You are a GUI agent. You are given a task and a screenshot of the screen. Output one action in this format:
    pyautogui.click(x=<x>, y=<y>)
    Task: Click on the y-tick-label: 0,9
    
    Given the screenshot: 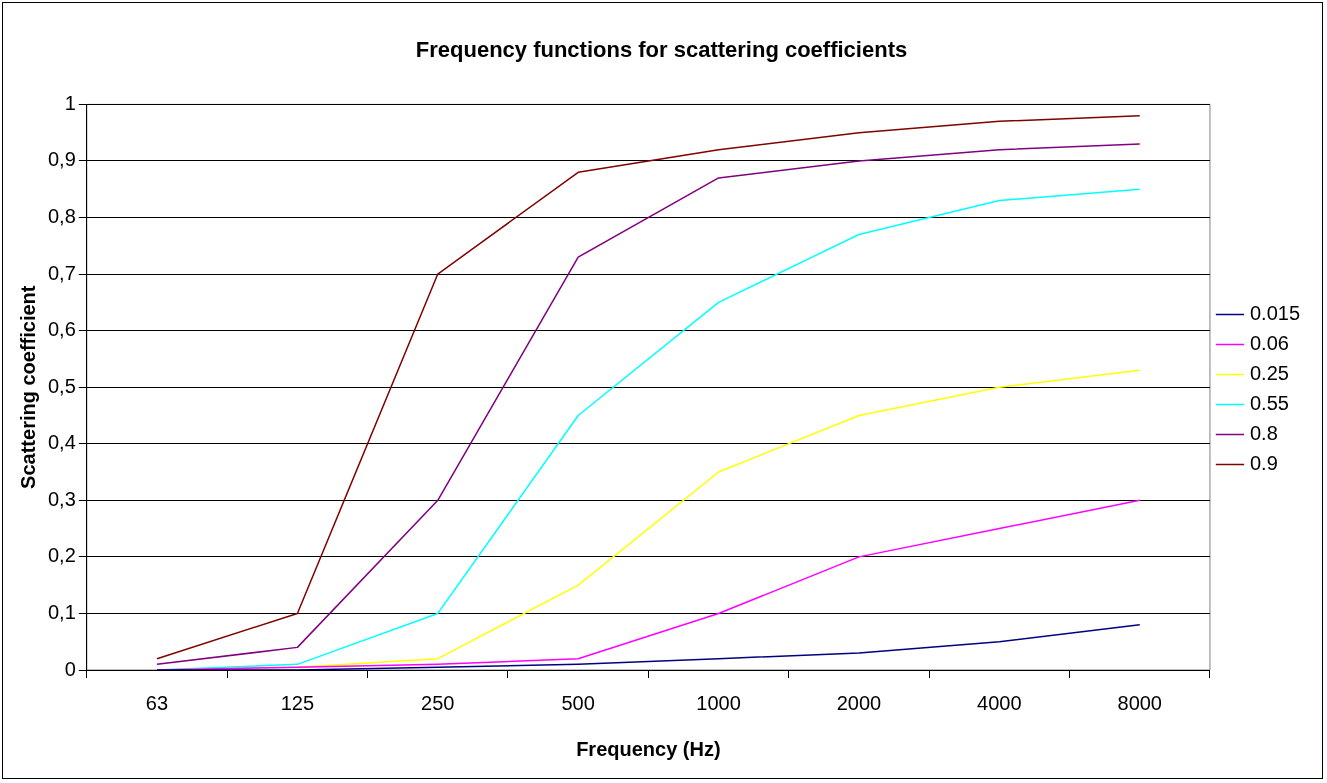 What is the action you would take?
    pyautogui.click(x=61, y=159)
    